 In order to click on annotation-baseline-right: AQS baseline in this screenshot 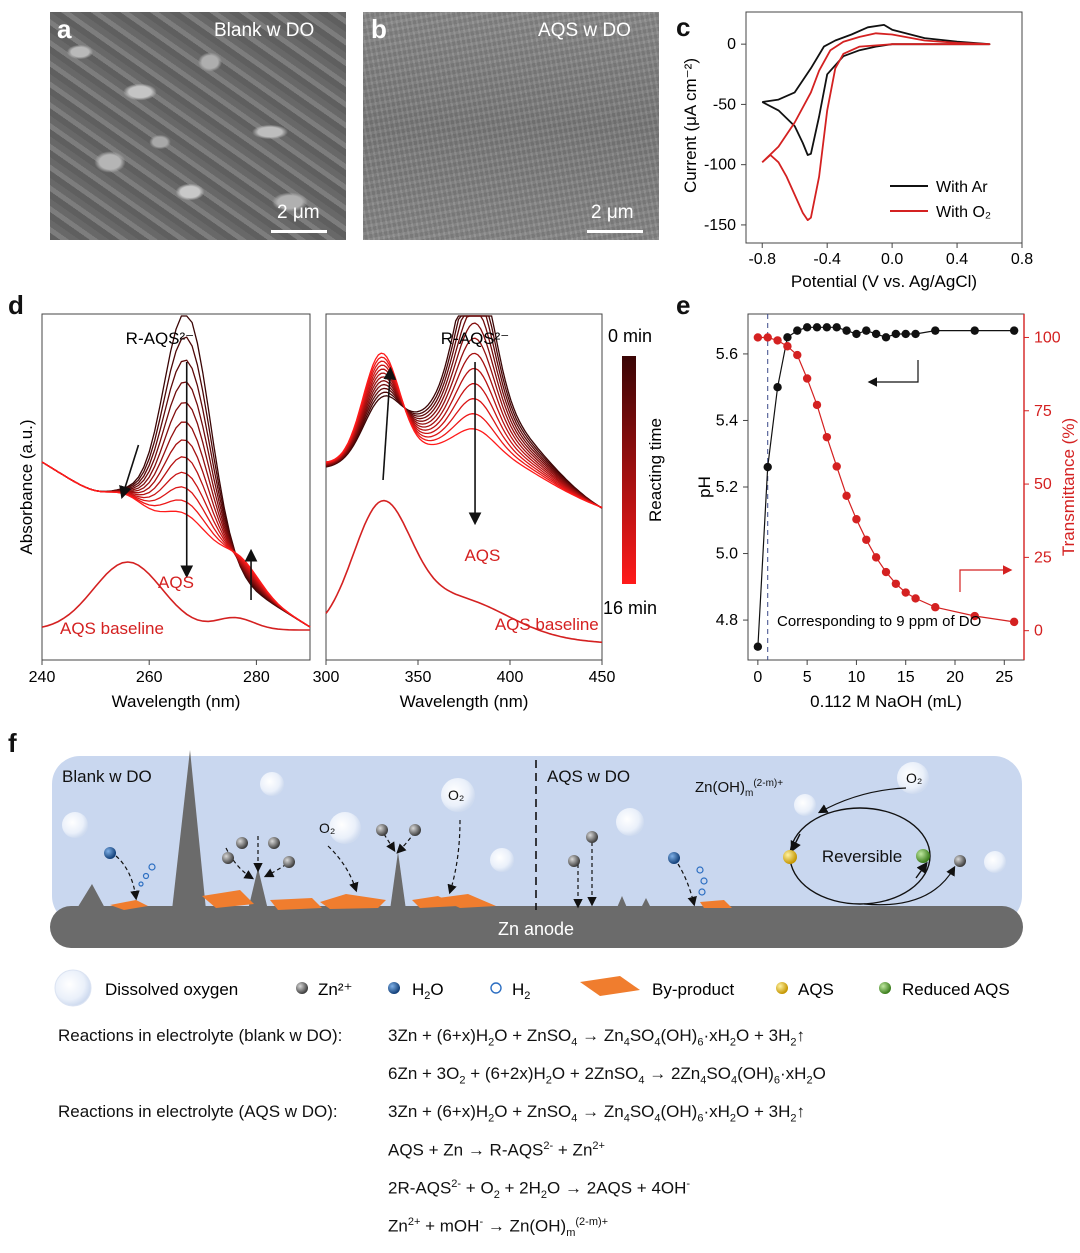, I will do `click(547, 624)`.